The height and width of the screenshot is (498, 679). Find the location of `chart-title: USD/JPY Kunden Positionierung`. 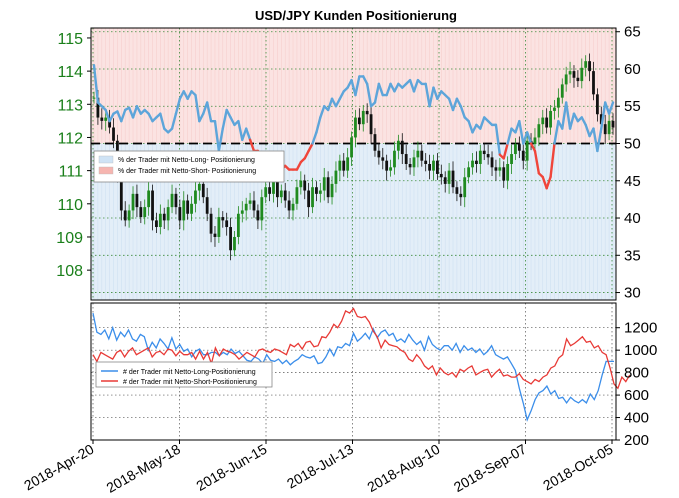

chart-title: USD/JPY Kunden Positionierung is located at coordinates (356, 15).